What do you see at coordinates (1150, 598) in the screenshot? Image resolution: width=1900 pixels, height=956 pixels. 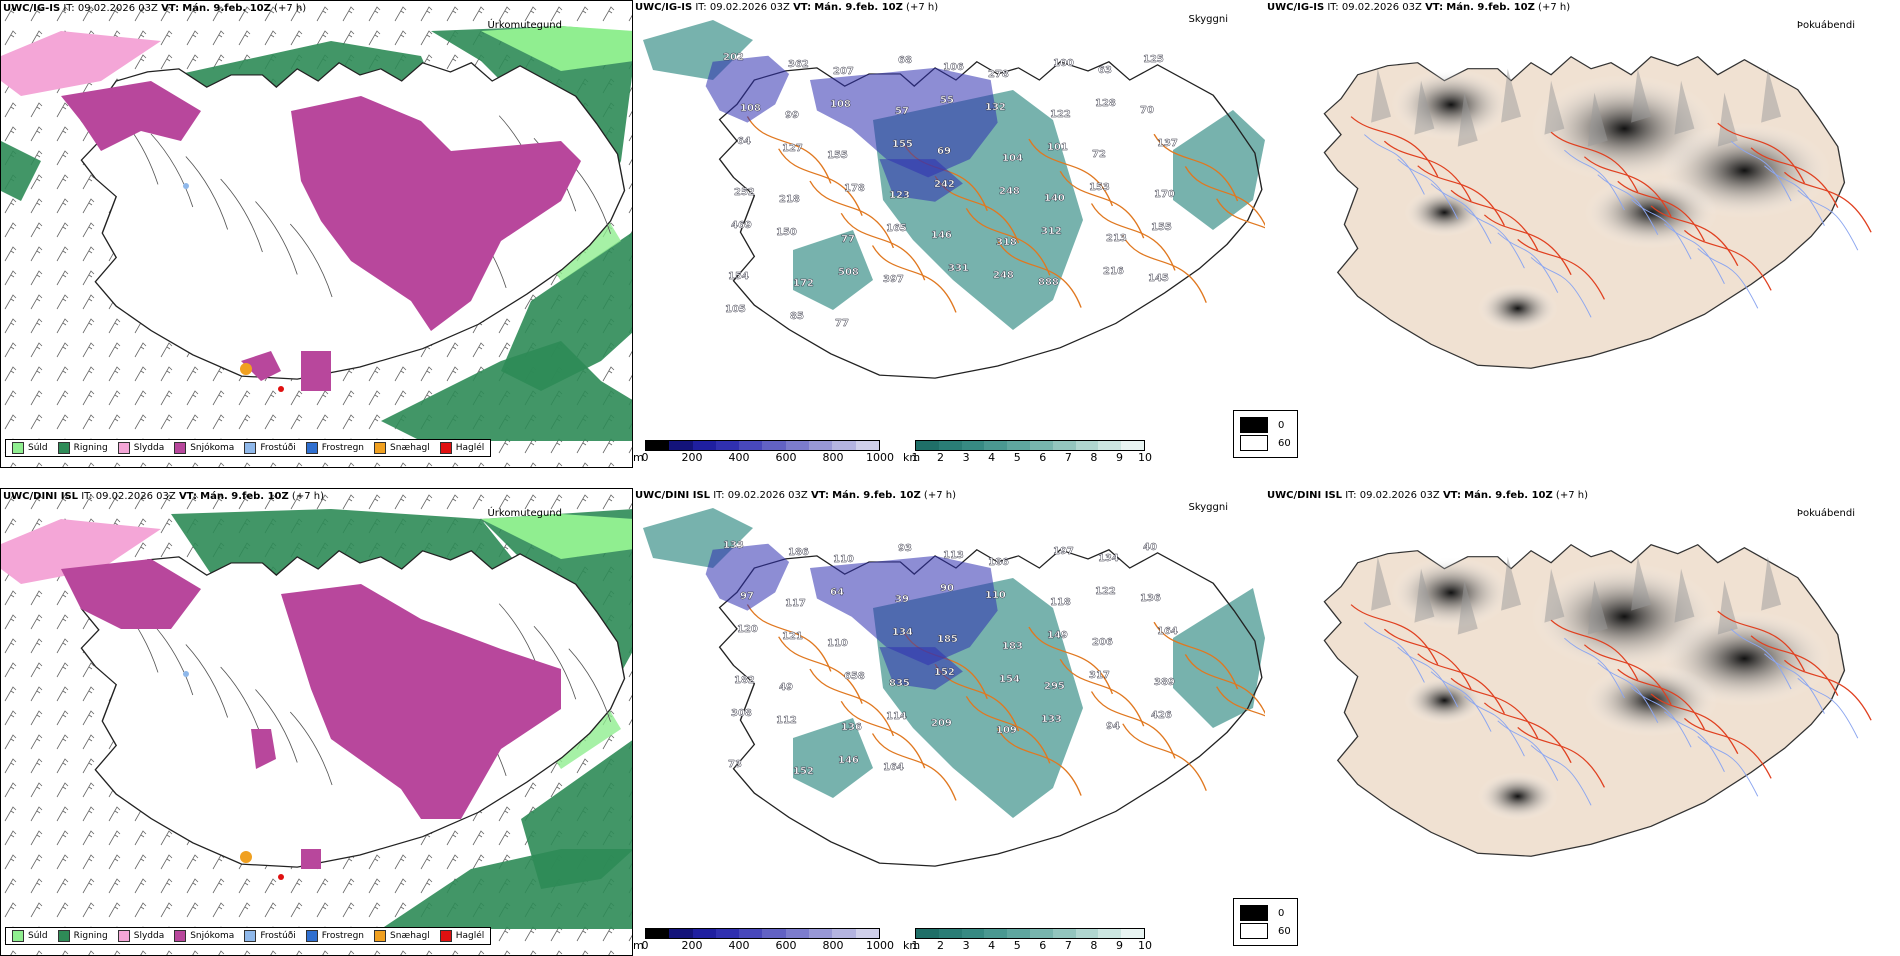 I see `ceiling-value-label: 136` at bounding box center [1150, 598].